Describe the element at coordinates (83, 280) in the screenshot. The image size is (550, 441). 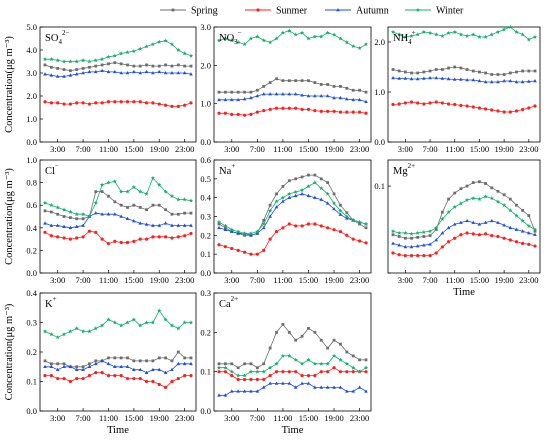
I see `x-tick-label: 7:00` at that location.